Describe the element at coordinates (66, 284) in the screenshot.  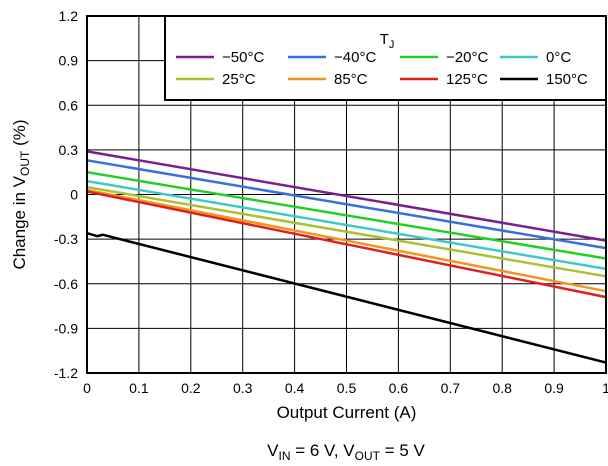
I see `y-tick-label: -0.6` at that location.